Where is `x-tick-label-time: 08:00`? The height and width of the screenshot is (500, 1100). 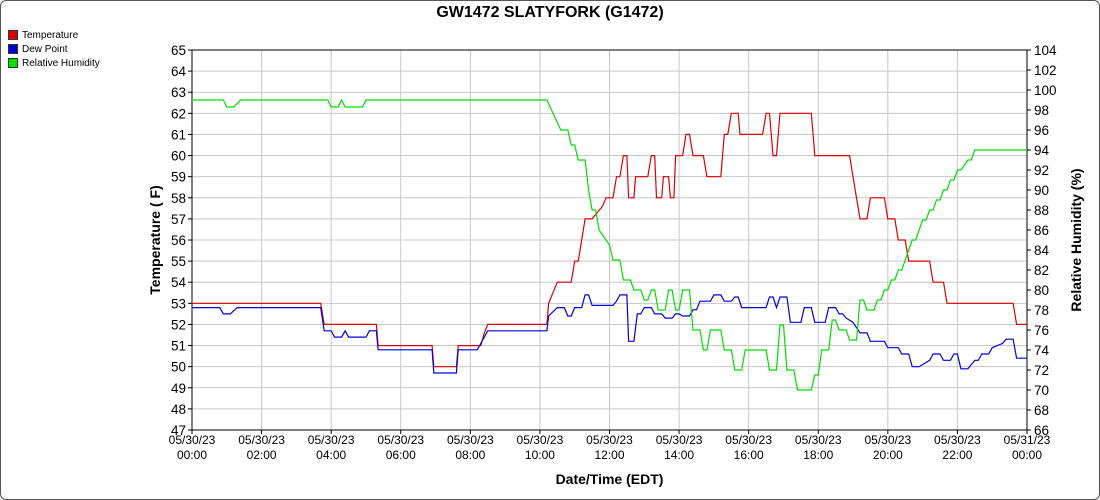
x-tick-label-time: 08:00 is located at coordinates (470, 455).